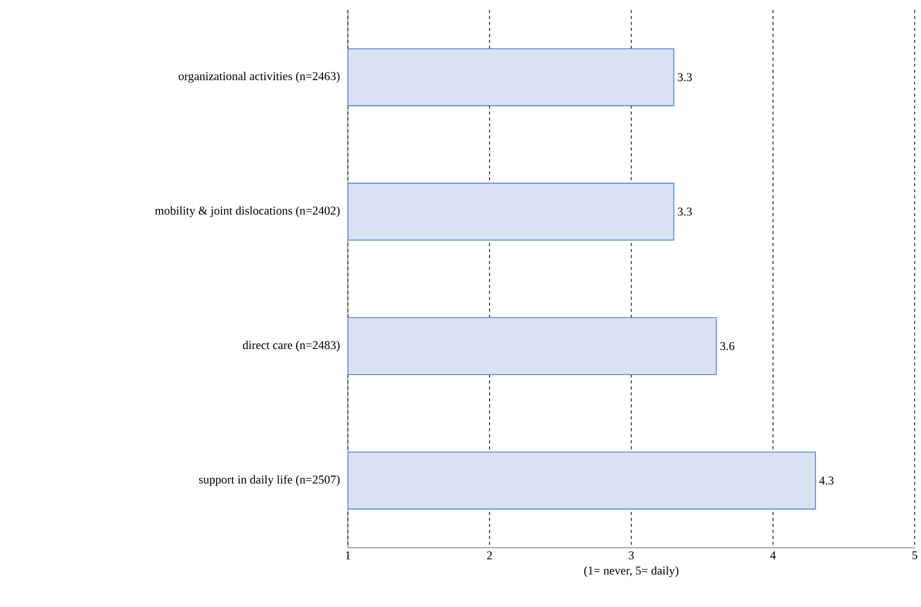 The width and height of the screenshot is (921, 607). What do you see at coordinates (631, 555) in the screenshot?
I see `x-tick-label: 3` at bounding box center [631, 555].